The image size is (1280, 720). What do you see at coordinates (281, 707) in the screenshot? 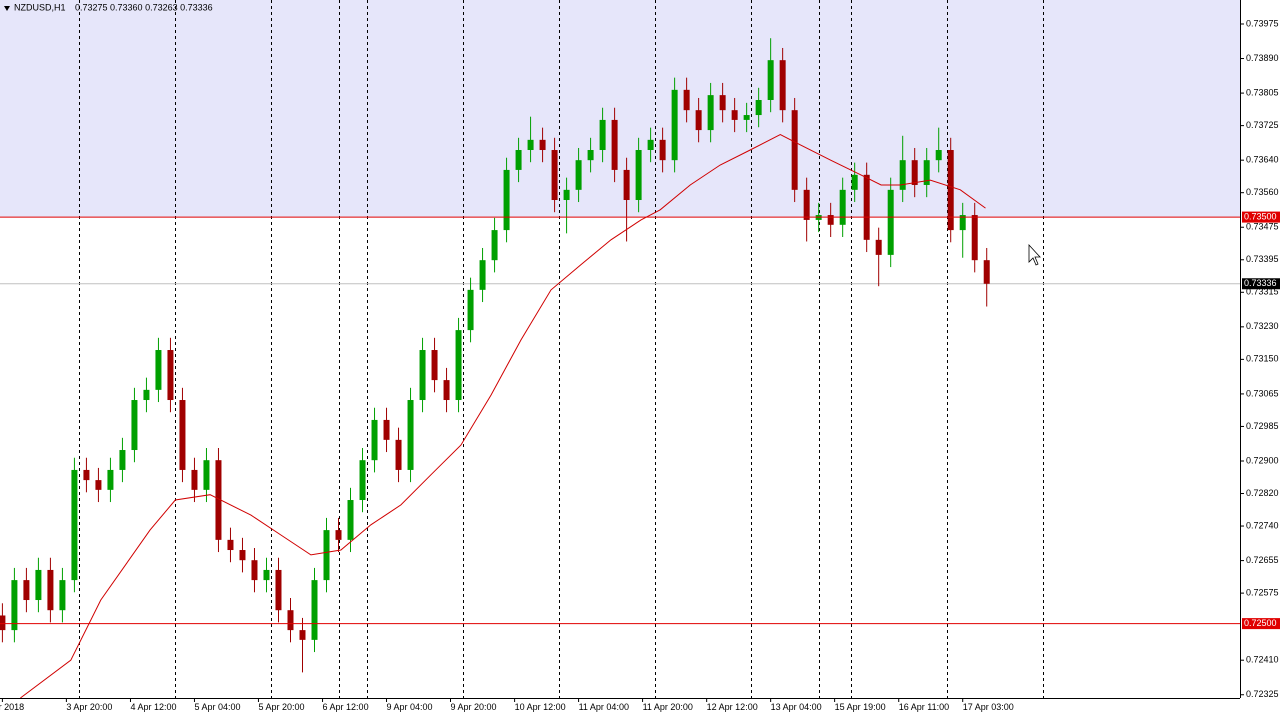
I see `x-tick-label: 5 Apr 20:00` at bounding box center [281, 707].